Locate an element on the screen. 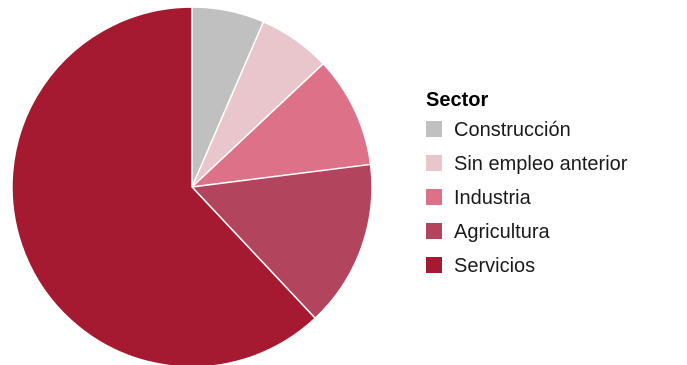 Image resolution: width=687 pixels, height=365 pixels. pie-slice-industria is located at coordinates (281, 125).